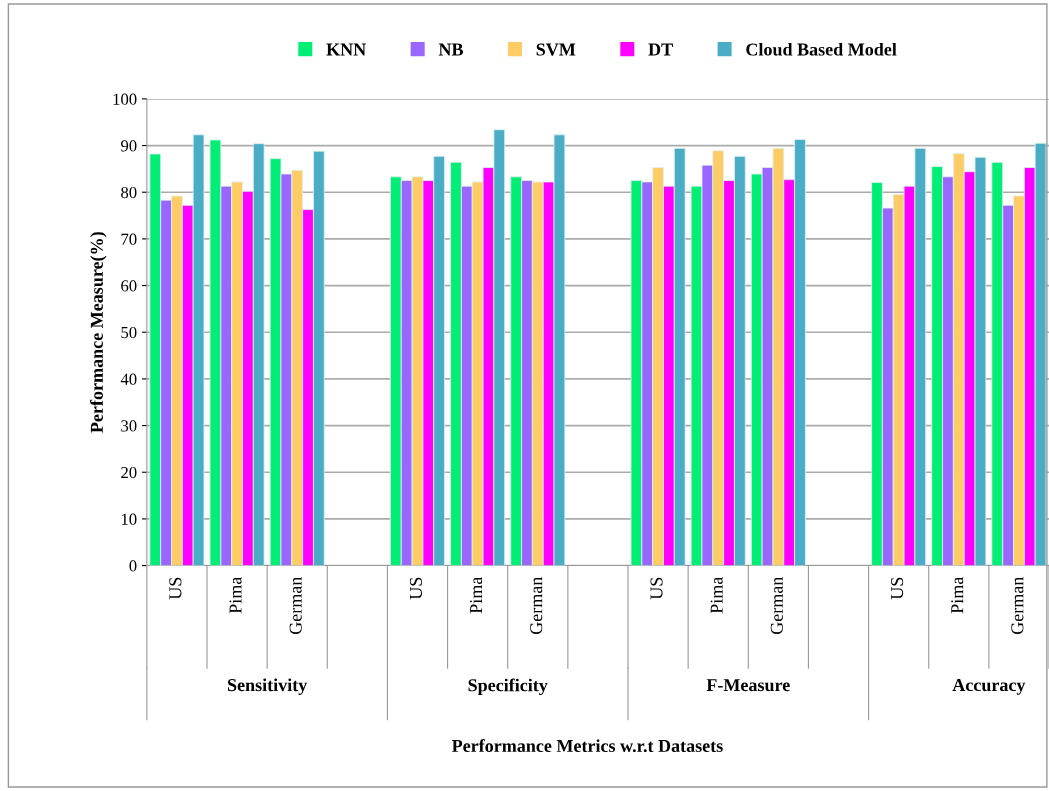  Describe the element at coordinates (508, 687) in the screenshot. I see `text: Specificity` at that location.